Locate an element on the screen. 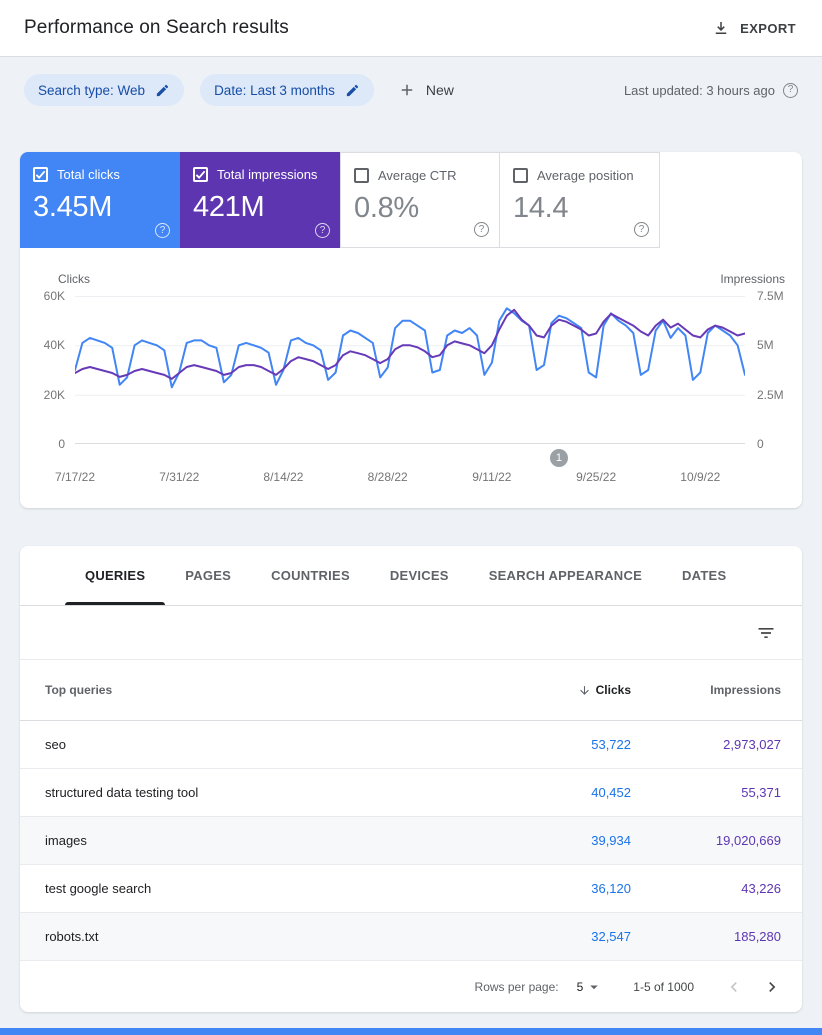 The width and height of the screenshot is (822, 1035). right-axis-title: Impressions is located at coordinates (752, 279).